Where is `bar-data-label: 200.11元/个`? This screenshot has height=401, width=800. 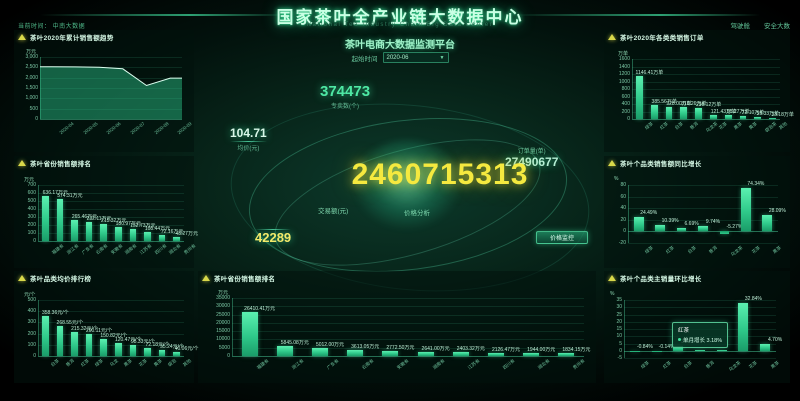 bar-data-label: 200.11元/个 is located at coordinates (99, 330).